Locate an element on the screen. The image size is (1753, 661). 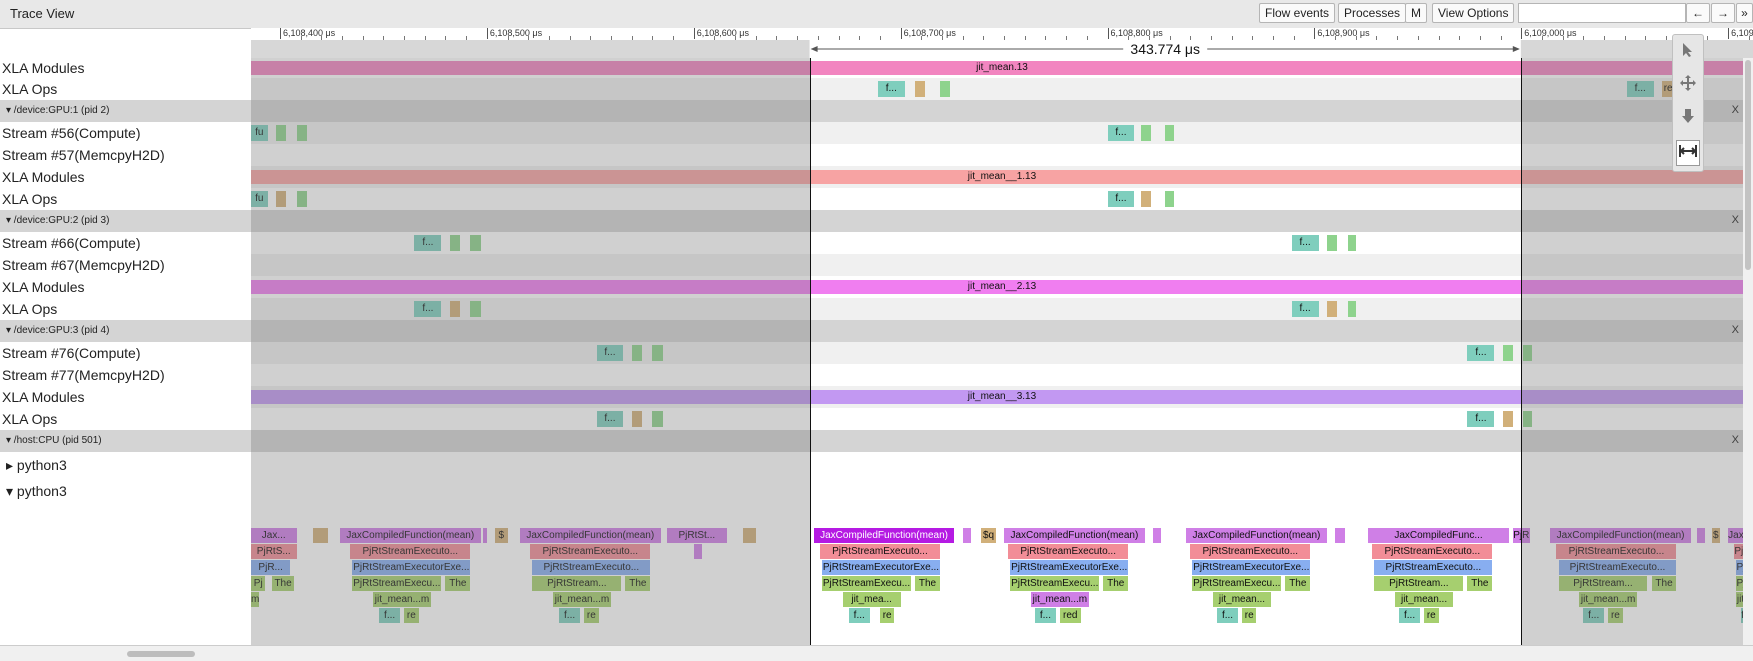
process-group-header: ▾ /host:CPU (pid 501) is located at coordinates (125, 441).